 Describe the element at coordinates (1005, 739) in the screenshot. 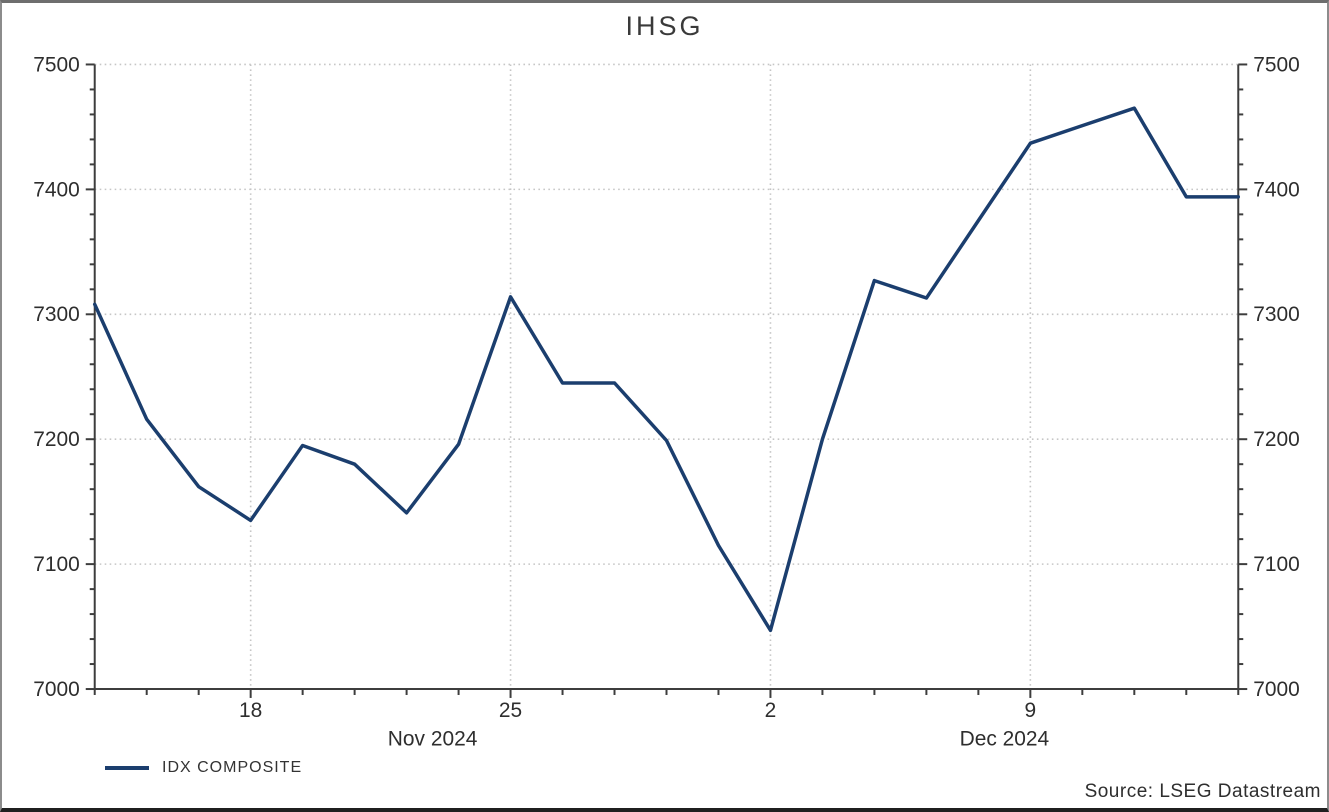

I see `x-axis-month-label: Dec 2024` at that location.